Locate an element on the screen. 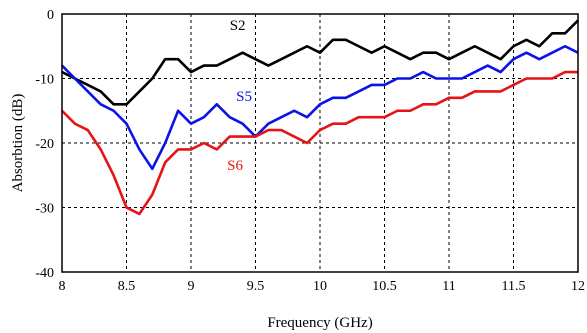  x-axis-label: Frequency (GHz) is located at coordinates (319, 323).